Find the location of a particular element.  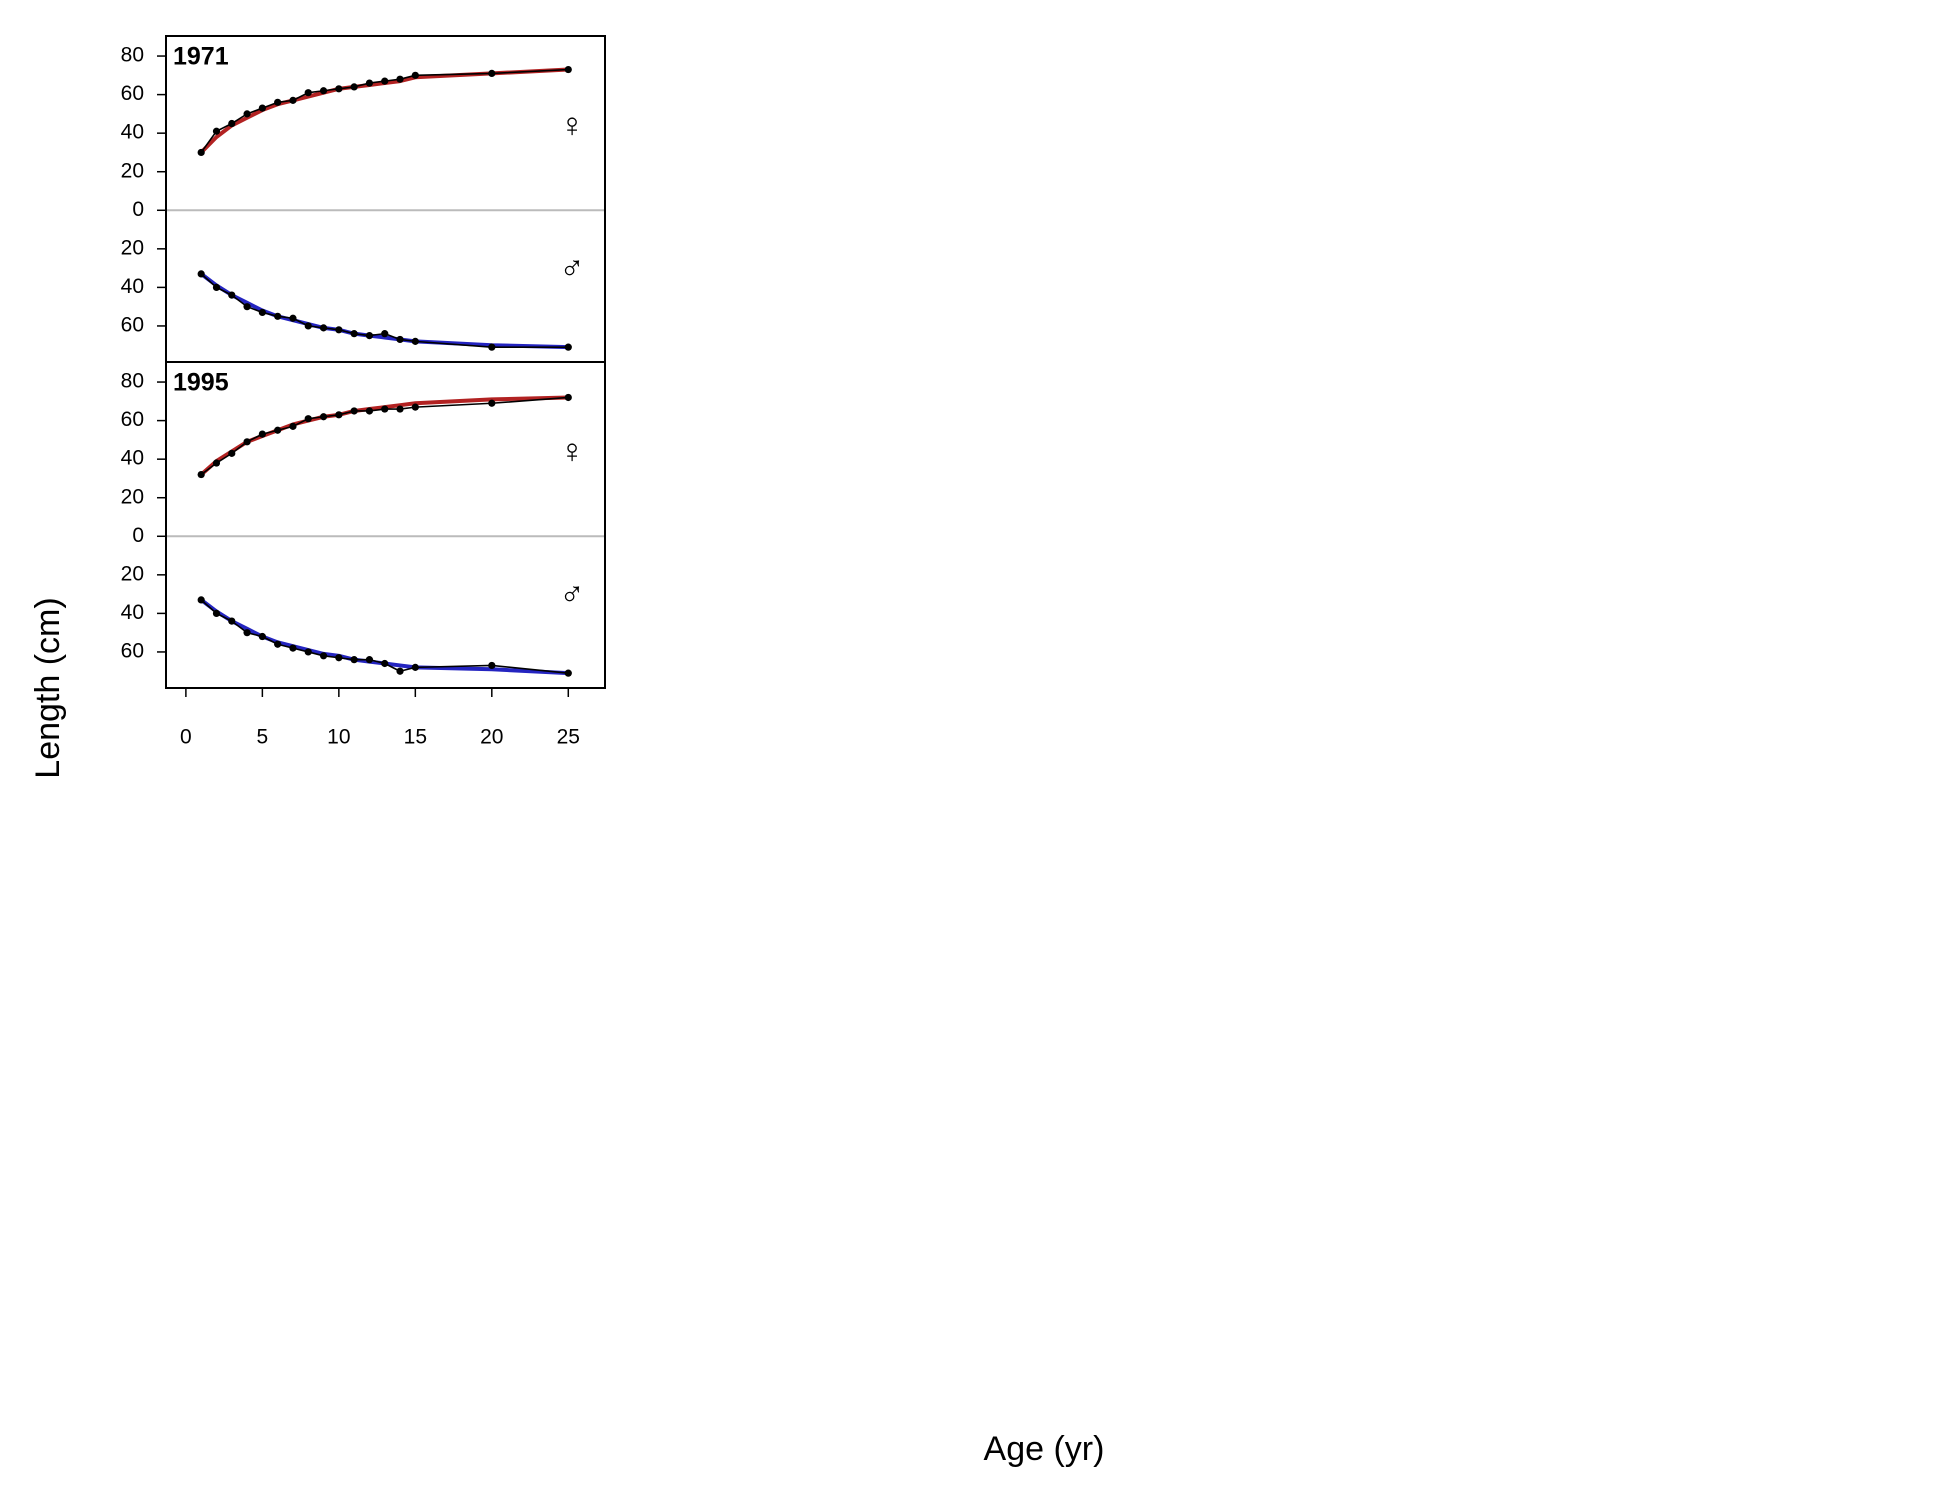

panel-frame is located at coordinates (385, 525).